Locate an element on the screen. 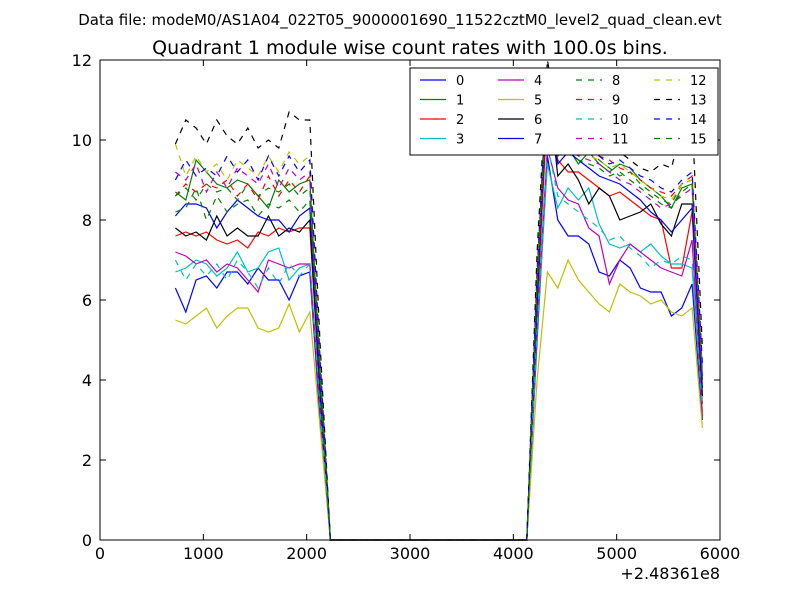 Image resolution: width=800 pixels, height=600 pixels. x-tick-label: 3000 is located at coordinates (410, 553).